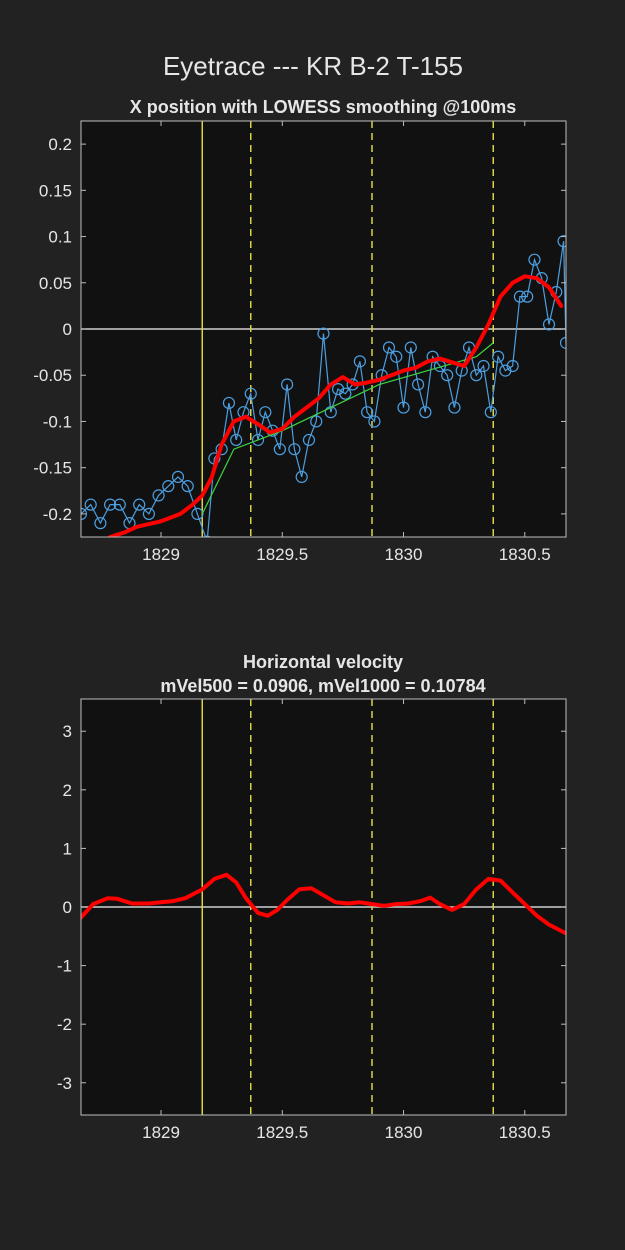 The height and width of the screenshot is (1250, 625). Describe the element at coordinates (161, 554) in the screenshot. I see `position-x-tick-label: 1829` at that location.